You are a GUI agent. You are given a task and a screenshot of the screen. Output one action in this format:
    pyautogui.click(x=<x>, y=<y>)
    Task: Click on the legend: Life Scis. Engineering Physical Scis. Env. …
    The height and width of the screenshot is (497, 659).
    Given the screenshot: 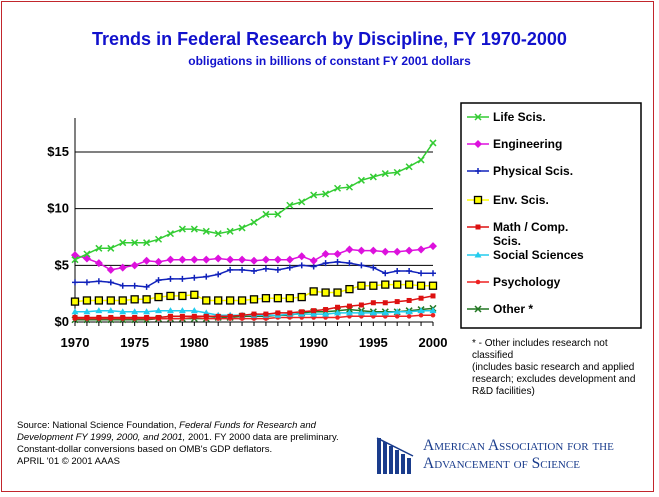 What is the action you would take?
    pyautogui.click(x=551, y=215)
    